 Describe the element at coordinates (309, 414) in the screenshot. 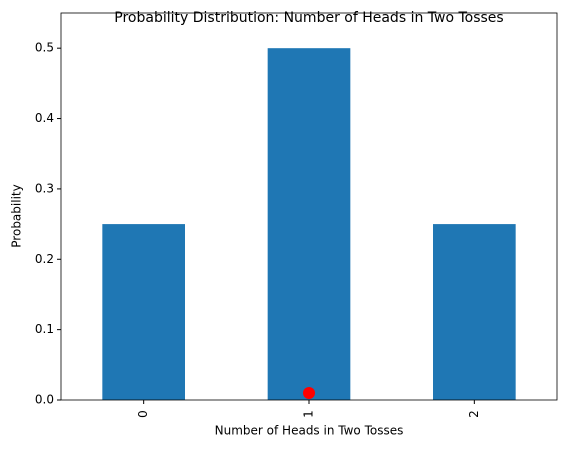

I see `x-tick-label: 1` at that location.